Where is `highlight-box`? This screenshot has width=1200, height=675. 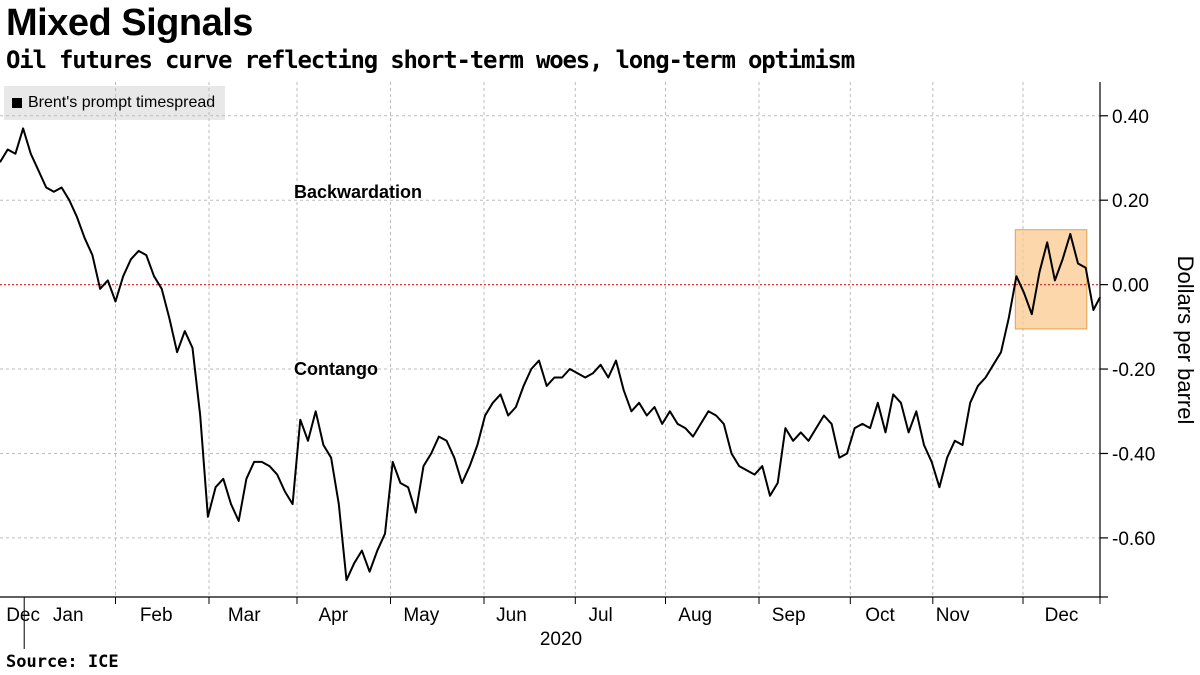 highlight-box is located at coordinates (1051, 279).